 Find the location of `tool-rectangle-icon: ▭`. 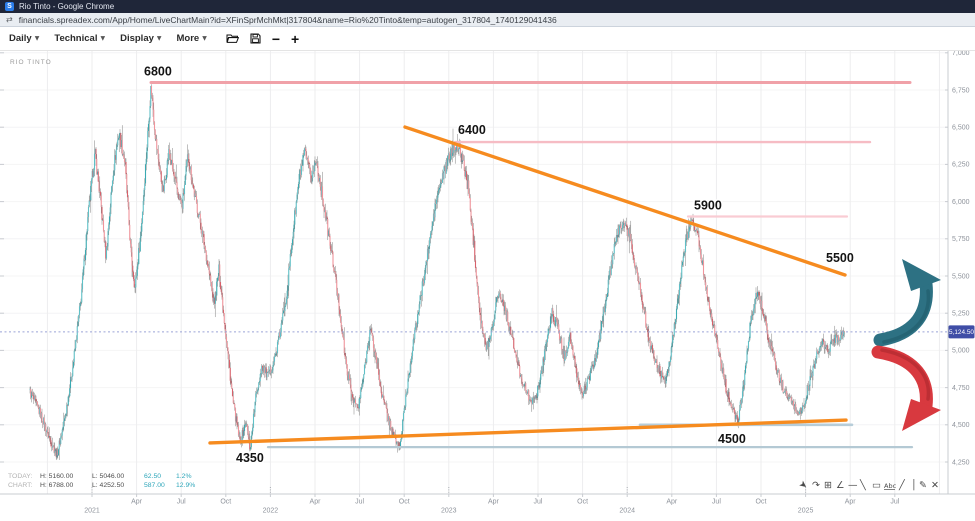

tool-rectangle-icon: ▭ is located at coordinates (876, 485).